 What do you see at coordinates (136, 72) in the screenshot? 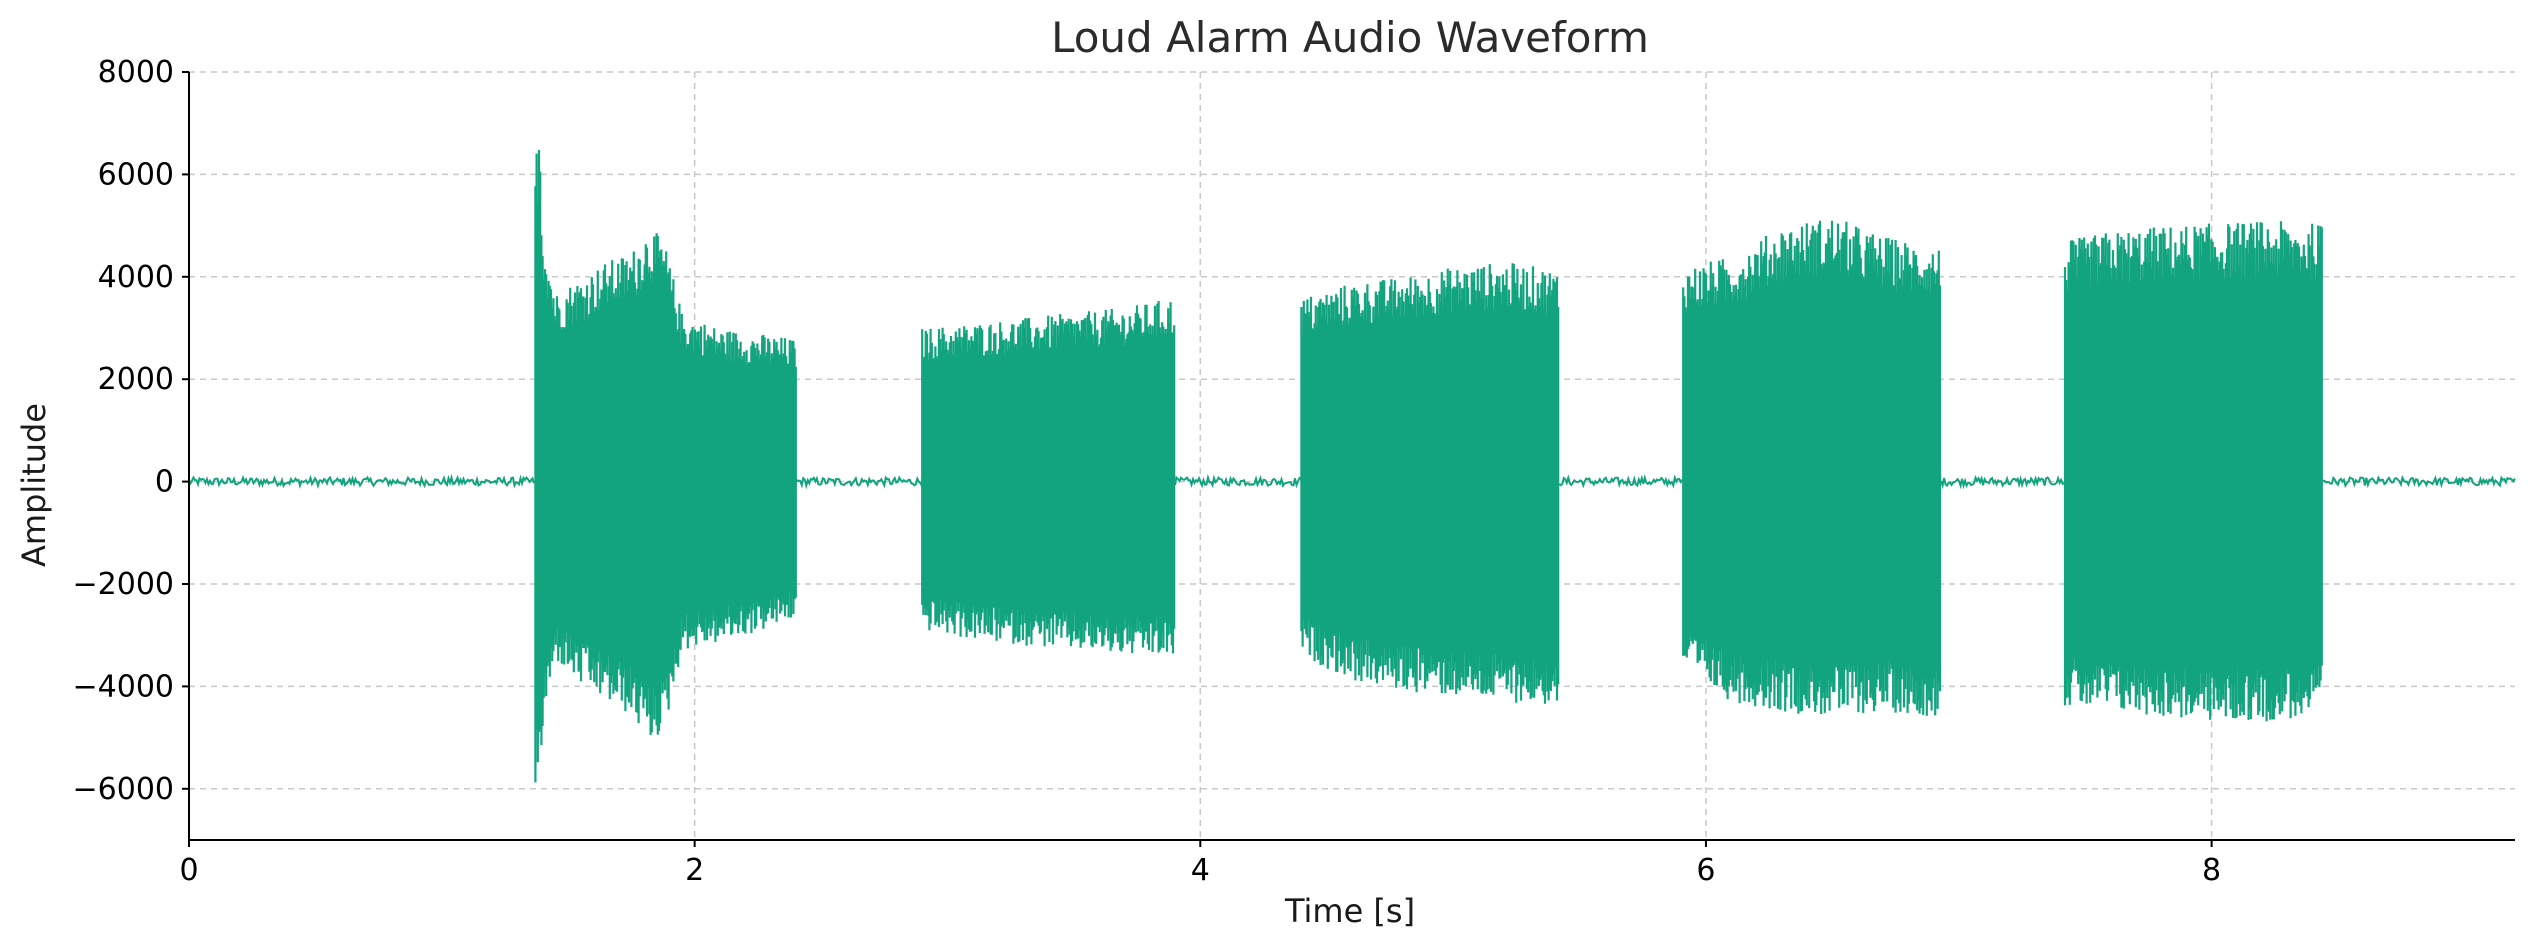
I see `y-tick-label: 8000` at bounding box center [136, 72].